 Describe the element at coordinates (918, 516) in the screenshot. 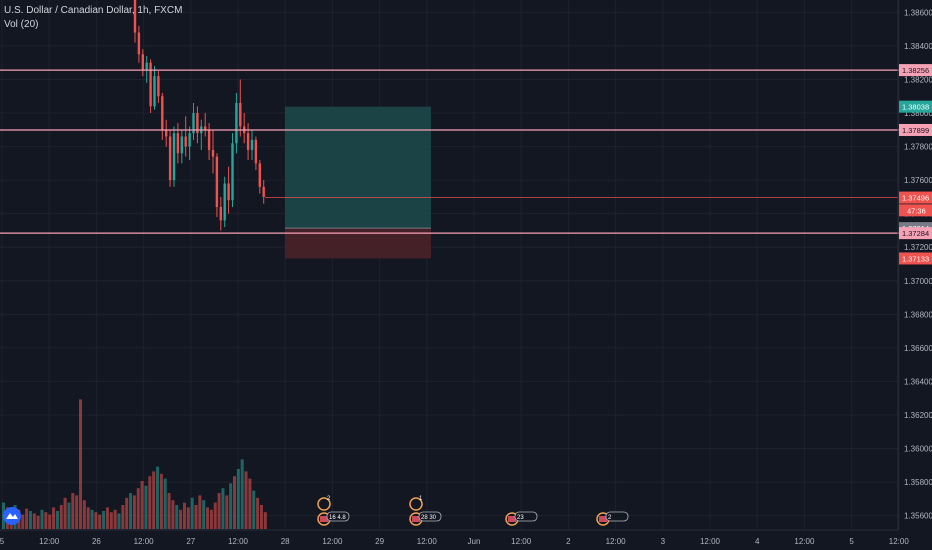

I see `price-tick-label: 1.35600` at that location.